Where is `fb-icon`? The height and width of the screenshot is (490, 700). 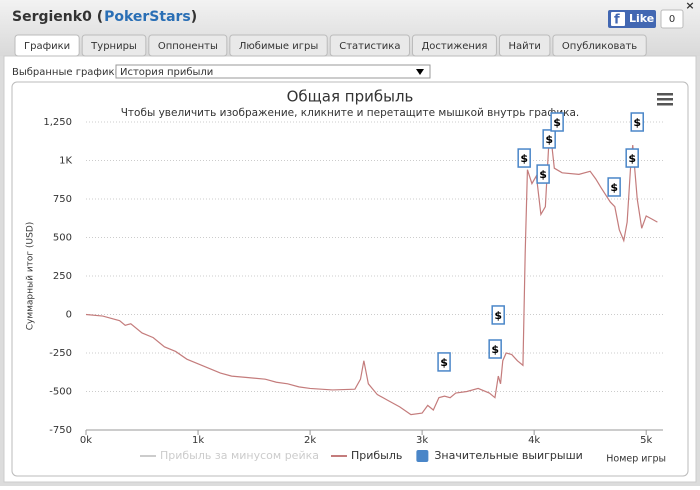
fb-icon is located at coordinates (618, 19).